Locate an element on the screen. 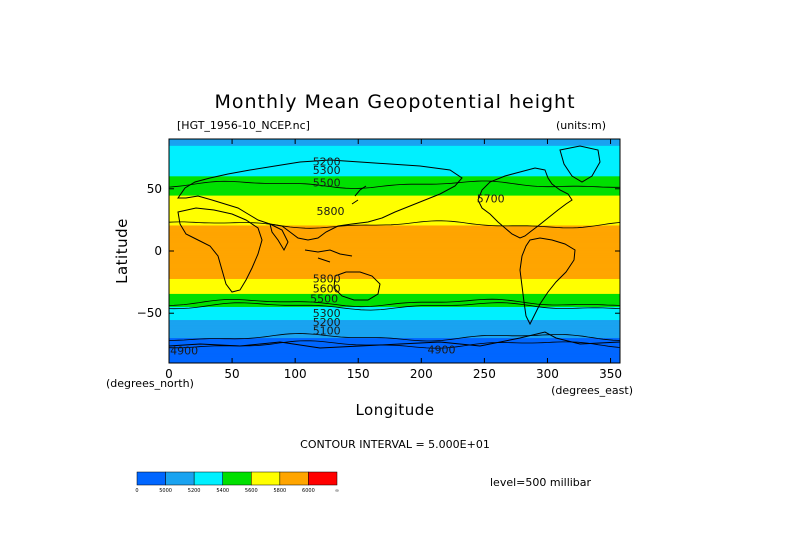 This screenshot has width=789, height=558. source-label: [HGT_1956-10_NCEP.nc] is located at coordinates (243, 125).